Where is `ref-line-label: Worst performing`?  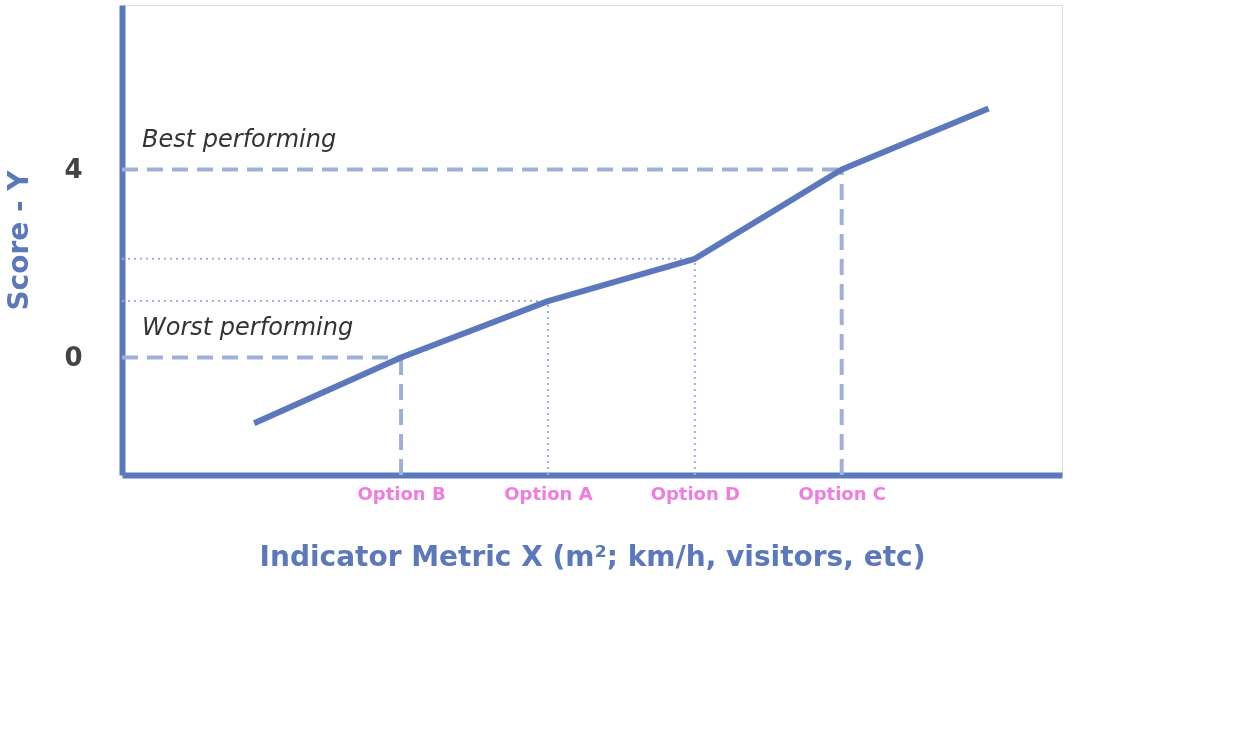 ref-line-label: Worst performing is located at coordinates (248, 326).